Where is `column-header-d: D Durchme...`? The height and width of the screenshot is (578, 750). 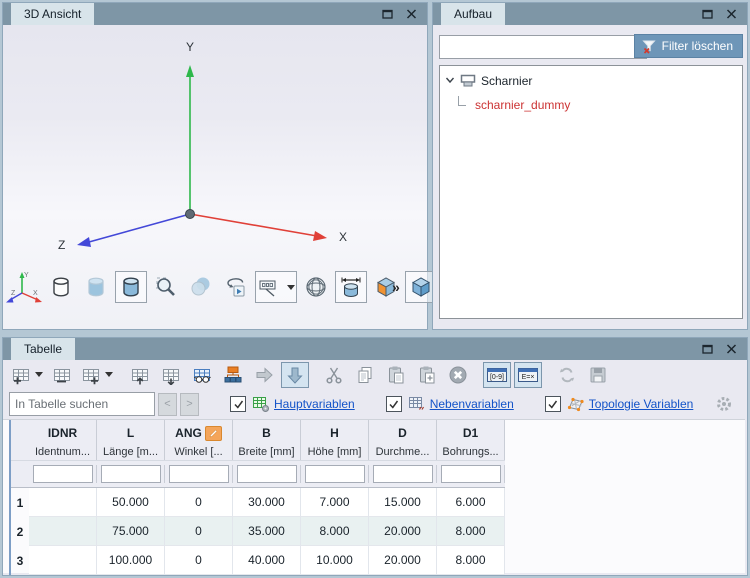
column-header-d: D Durchme... is located at coordinates (403, 440).